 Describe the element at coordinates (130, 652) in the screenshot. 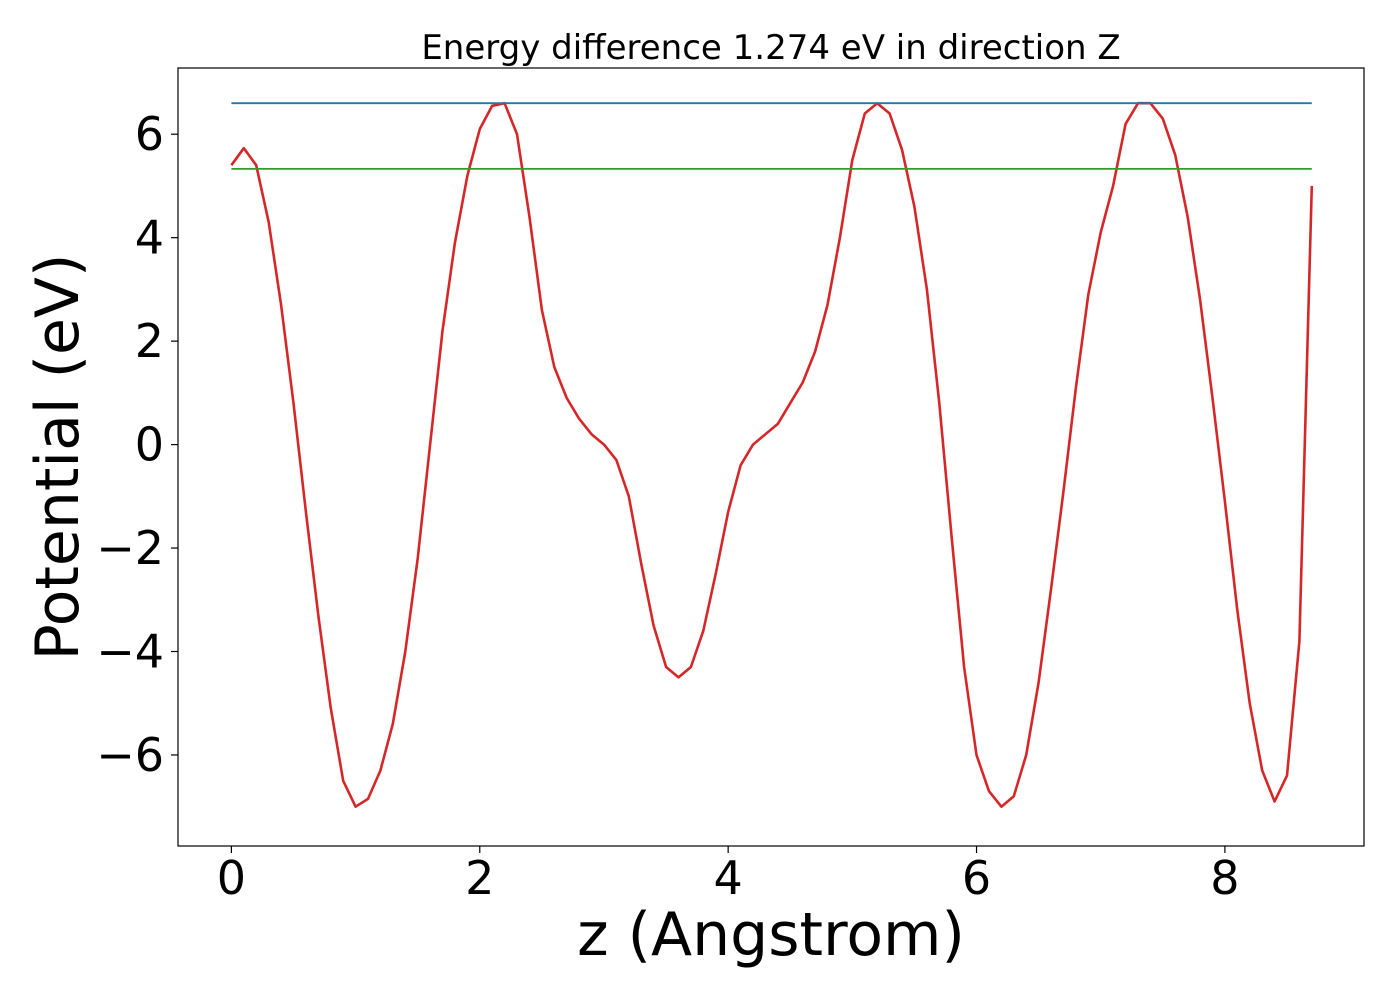

I see `y-tick-label: −4` at that location.